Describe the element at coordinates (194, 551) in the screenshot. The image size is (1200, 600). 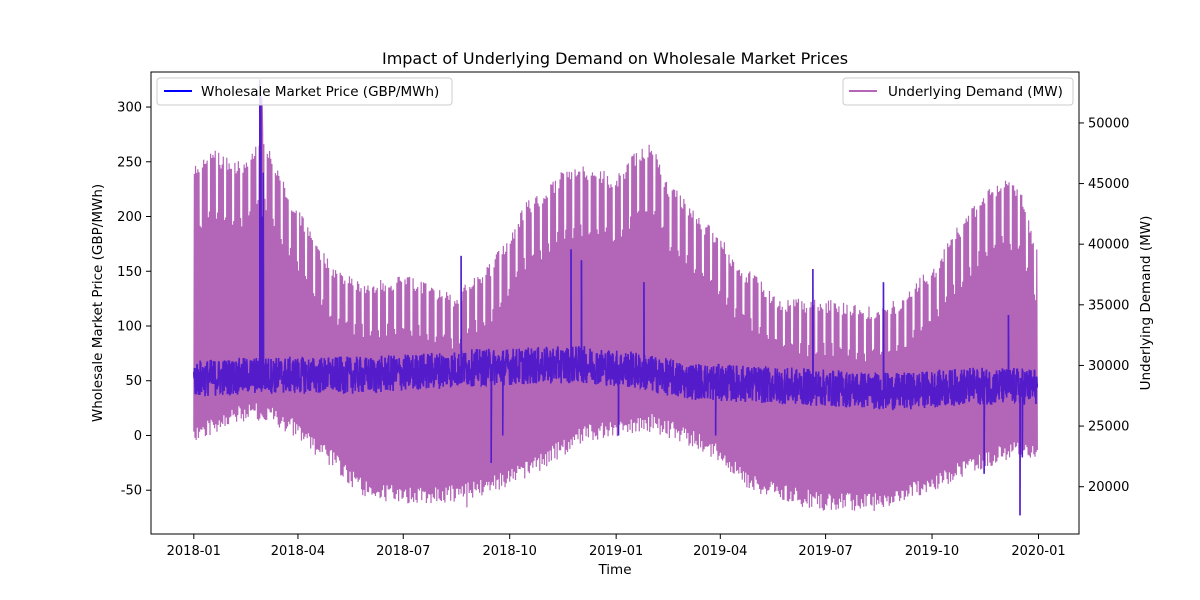
I see `x-tick-label: 2018-01` at that location.